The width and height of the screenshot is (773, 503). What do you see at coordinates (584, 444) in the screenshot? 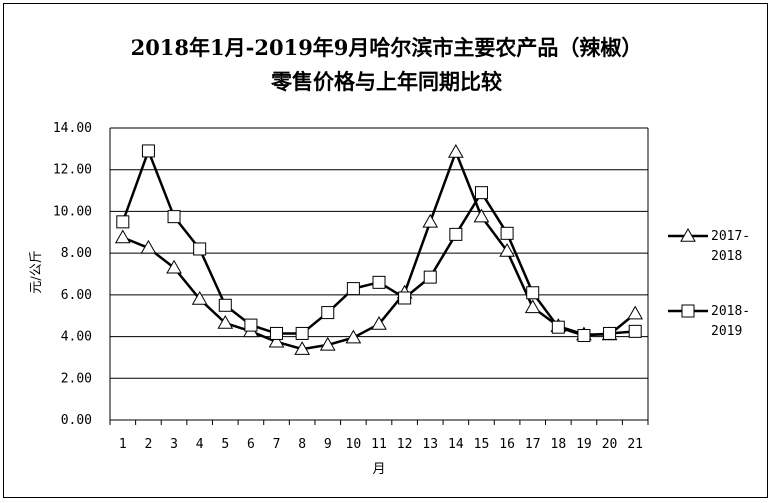
I see `x-tick-label: 19` at bounding box center [584, 444].